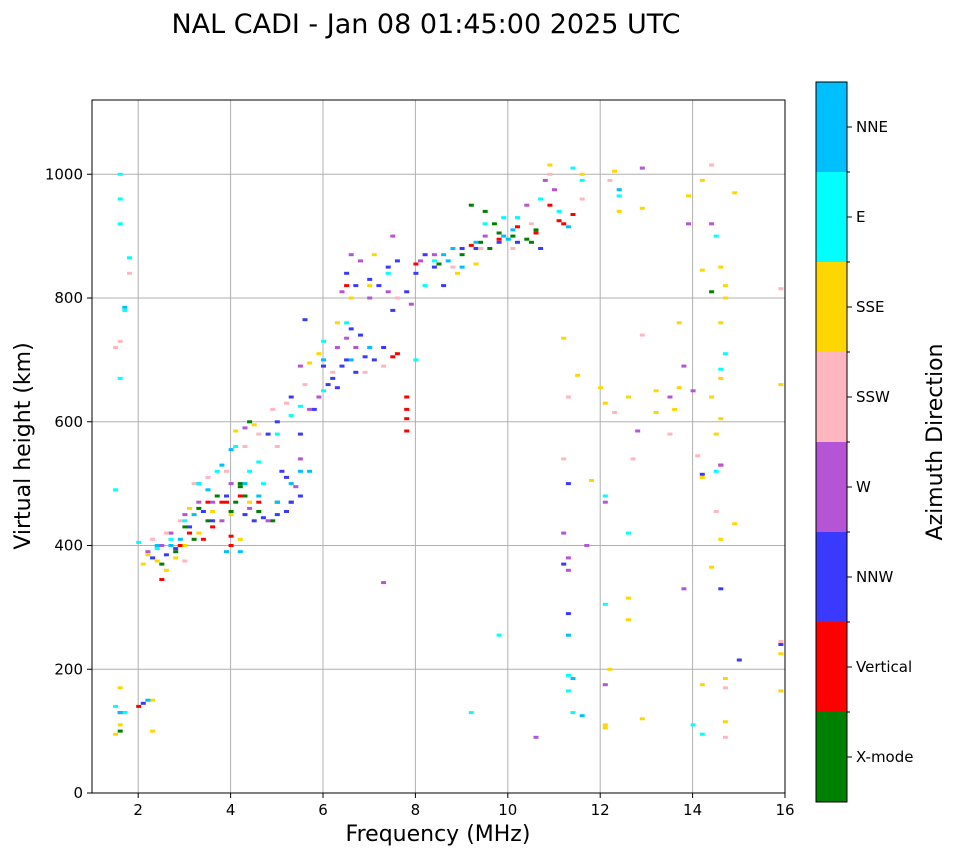  What do you see at coordinates (873, 397) in the screenshot?
I see `colorbar-tick-label: SSW` at bounding box center [873, 397].